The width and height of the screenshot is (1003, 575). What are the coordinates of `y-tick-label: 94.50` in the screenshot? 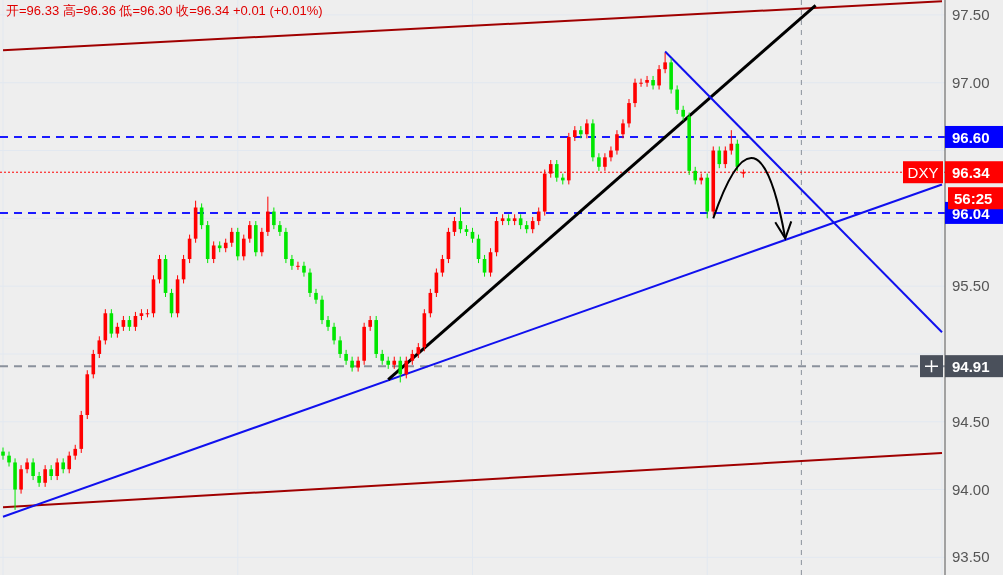 It's located at (971, 421).